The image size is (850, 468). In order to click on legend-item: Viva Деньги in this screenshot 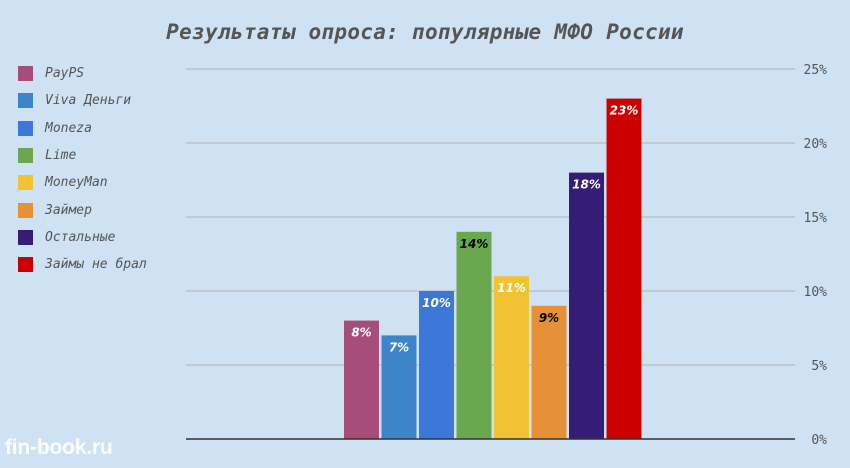, I will do `click(82, 100)`.